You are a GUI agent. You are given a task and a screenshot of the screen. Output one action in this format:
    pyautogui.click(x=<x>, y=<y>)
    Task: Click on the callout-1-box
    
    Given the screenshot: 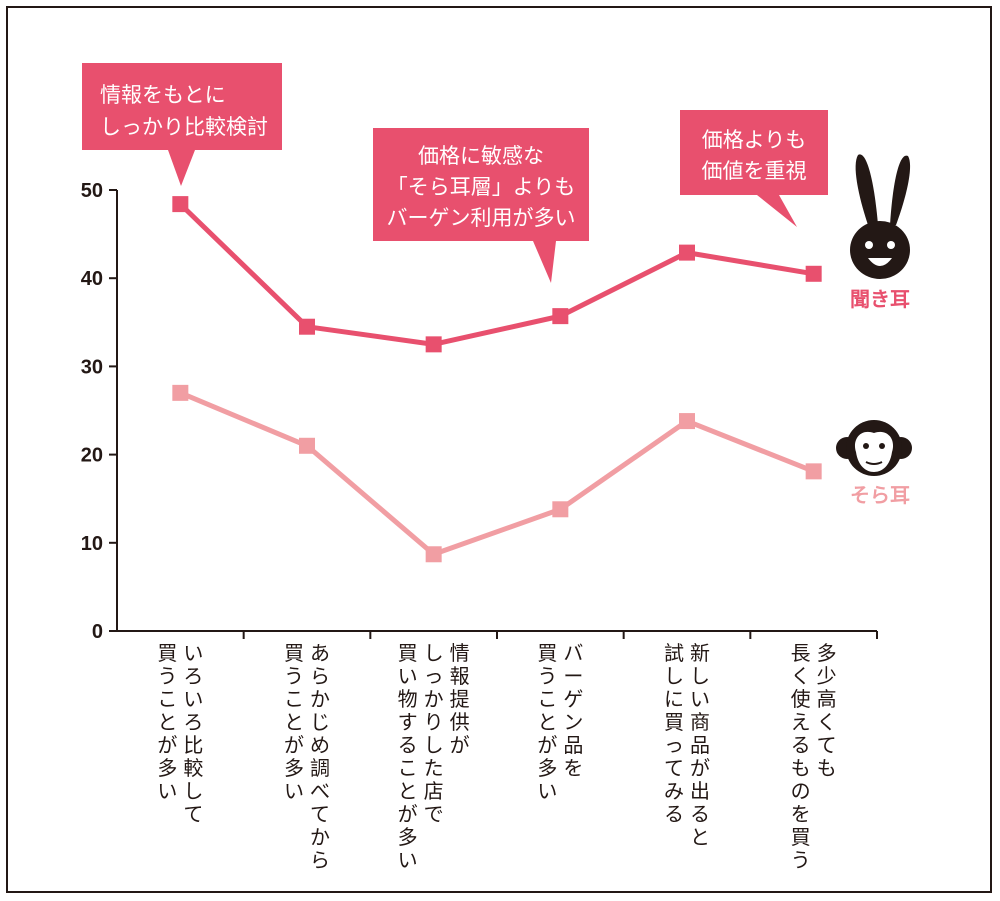 What is the action you would take?
    pyautogui.click(x=182, y=124)
    